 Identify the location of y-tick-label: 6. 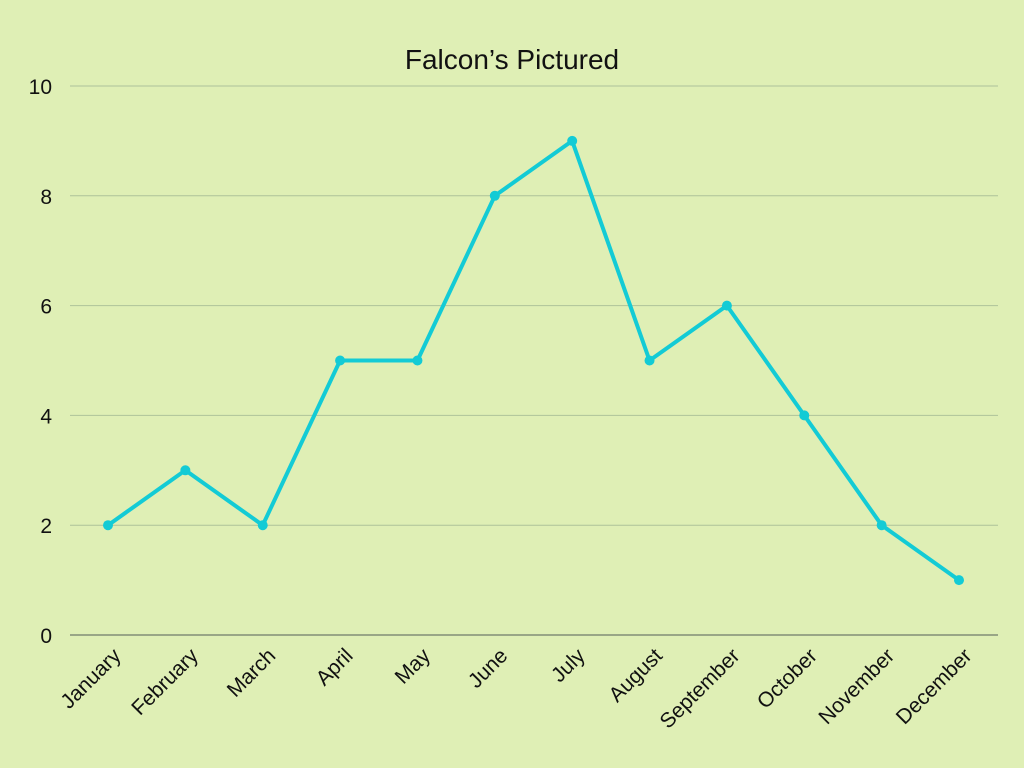
(46, 307).